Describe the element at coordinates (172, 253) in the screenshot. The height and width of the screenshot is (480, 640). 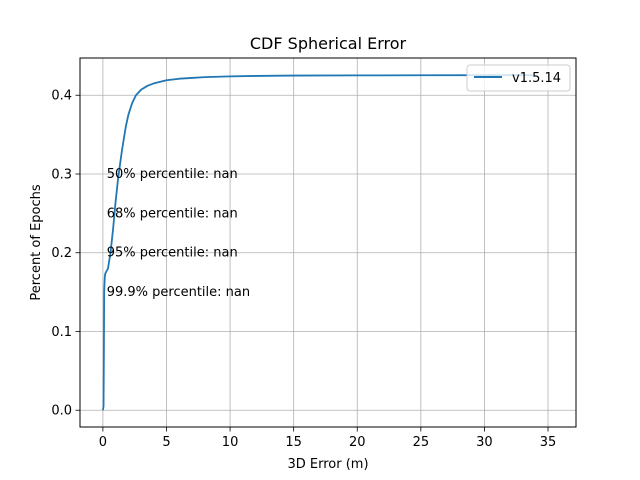
I see `percentile-annotation: 95% percentile: nan` at that location.